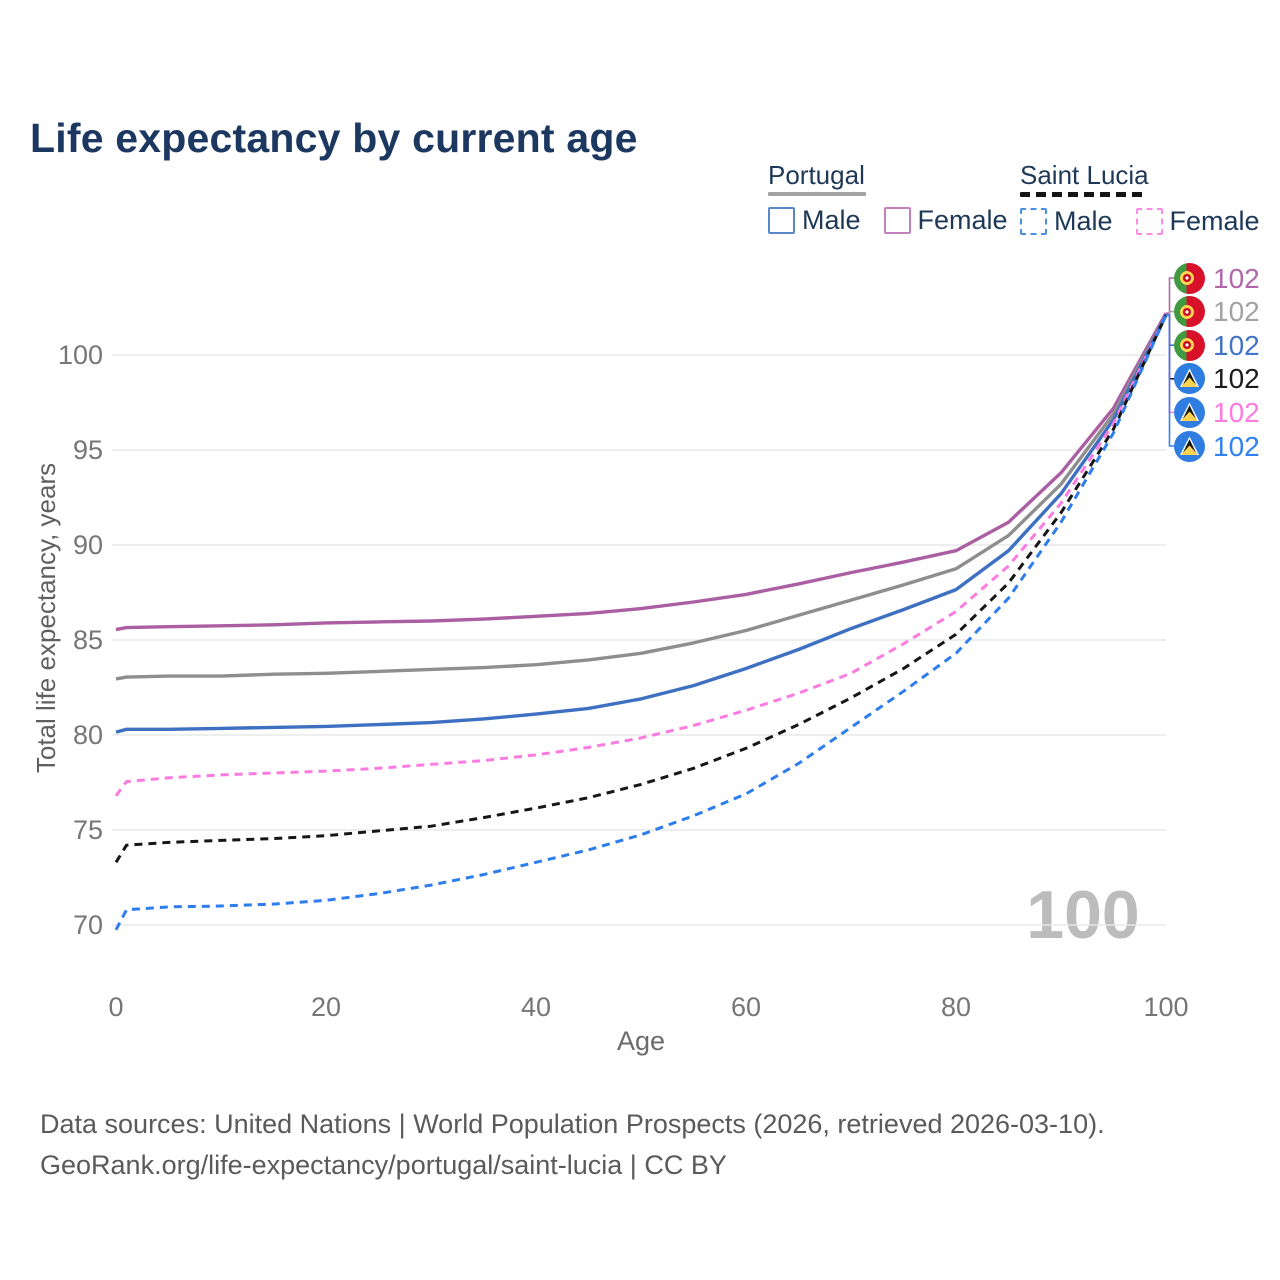  I want to click on portugal-solid-line-icon, so click(817, 194).